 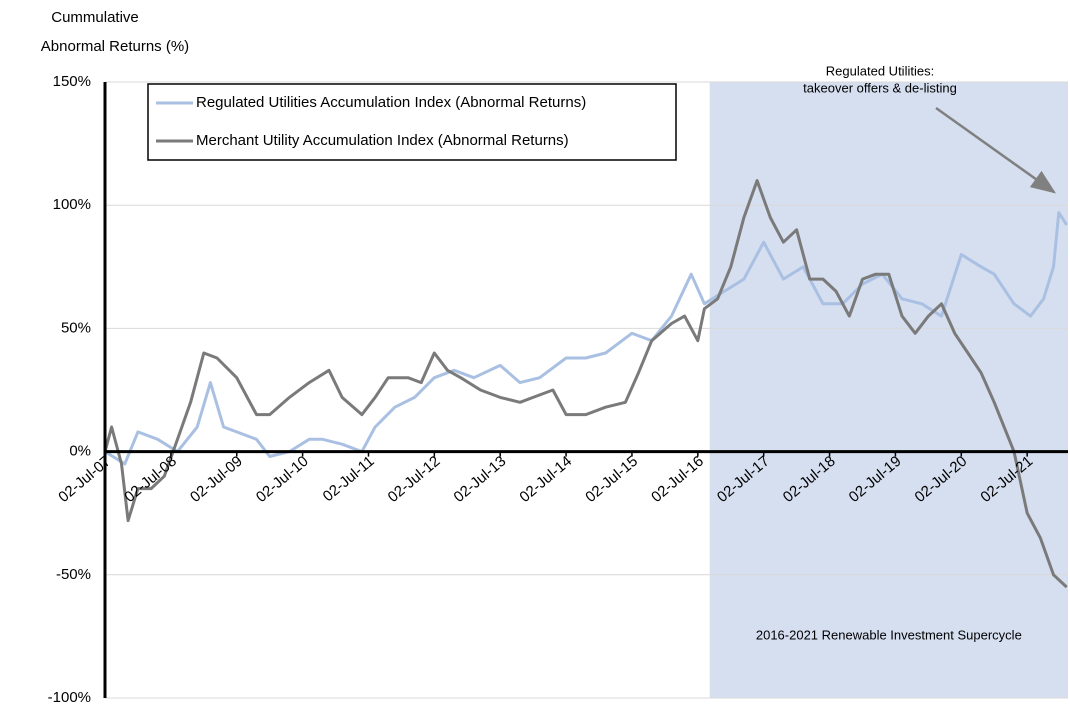 I want to click on y-tick-label: 0%, so click(x=80, y=451).